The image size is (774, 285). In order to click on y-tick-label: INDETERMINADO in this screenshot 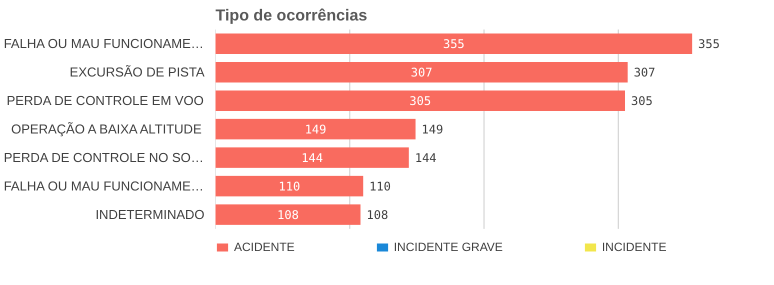, I will do `click(150, 214)`.